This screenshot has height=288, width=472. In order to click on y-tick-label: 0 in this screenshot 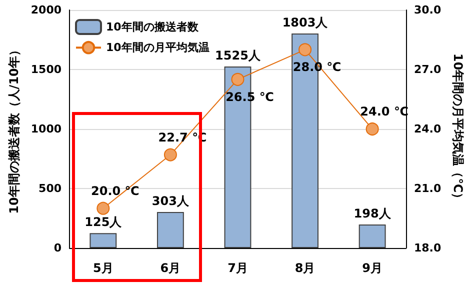, I will do `click(58, 248)`.